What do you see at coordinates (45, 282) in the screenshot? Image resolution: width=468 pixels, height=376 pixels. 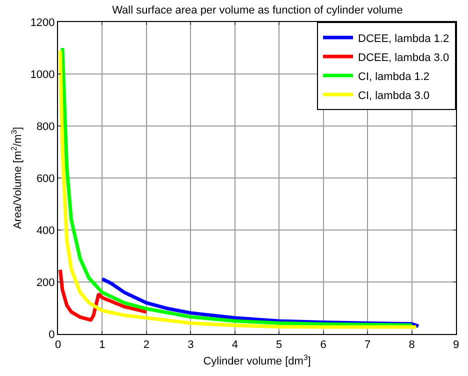 I see `y-tick-label: 200` at bounding box center [45, 282].